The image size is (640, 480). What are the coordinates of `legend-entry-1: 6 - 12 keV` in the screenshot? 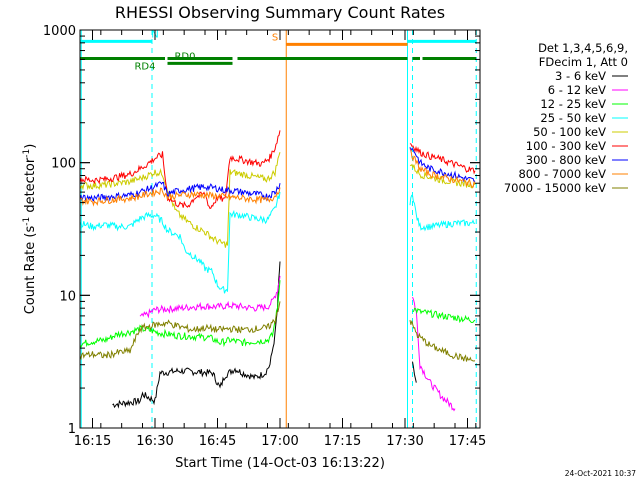 It's located at (577, 90).